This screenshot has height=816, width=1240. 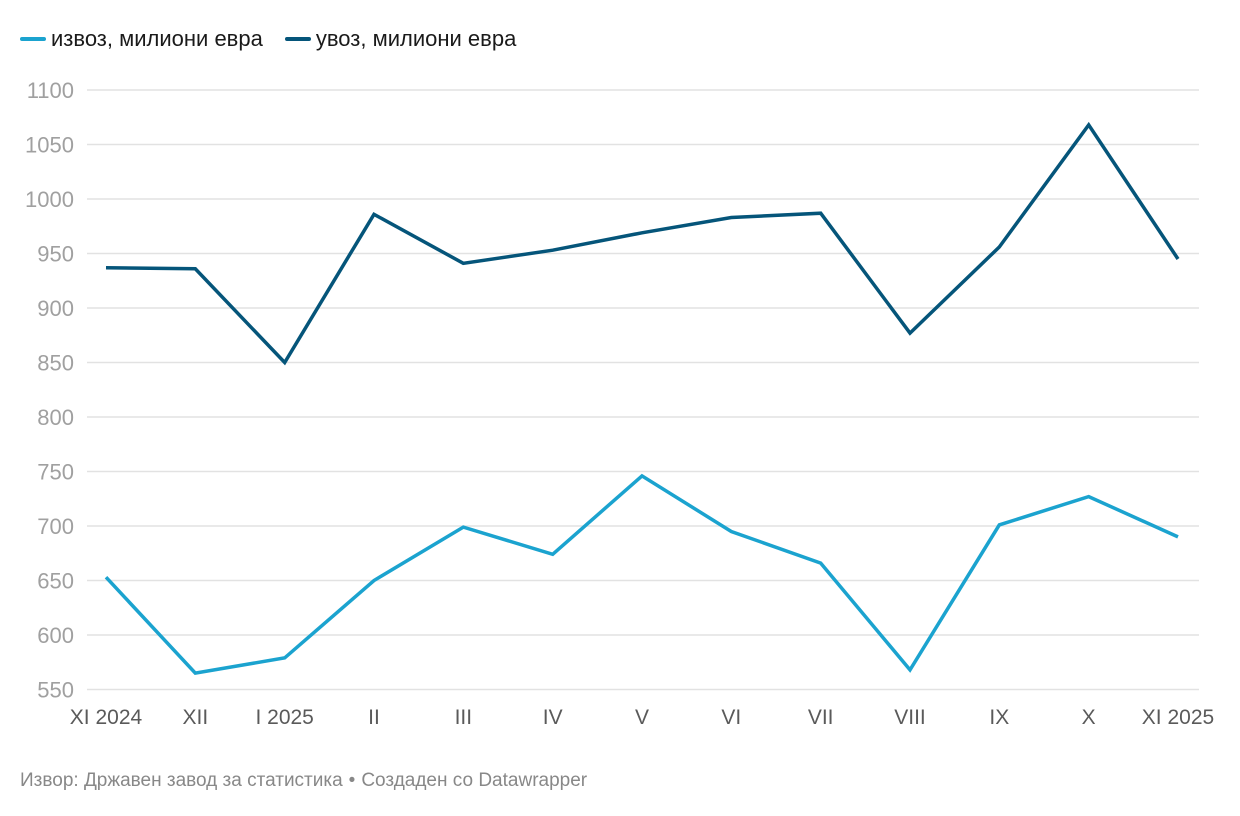 I want to click on x-tick-label: II, so click(x=374, y=717).